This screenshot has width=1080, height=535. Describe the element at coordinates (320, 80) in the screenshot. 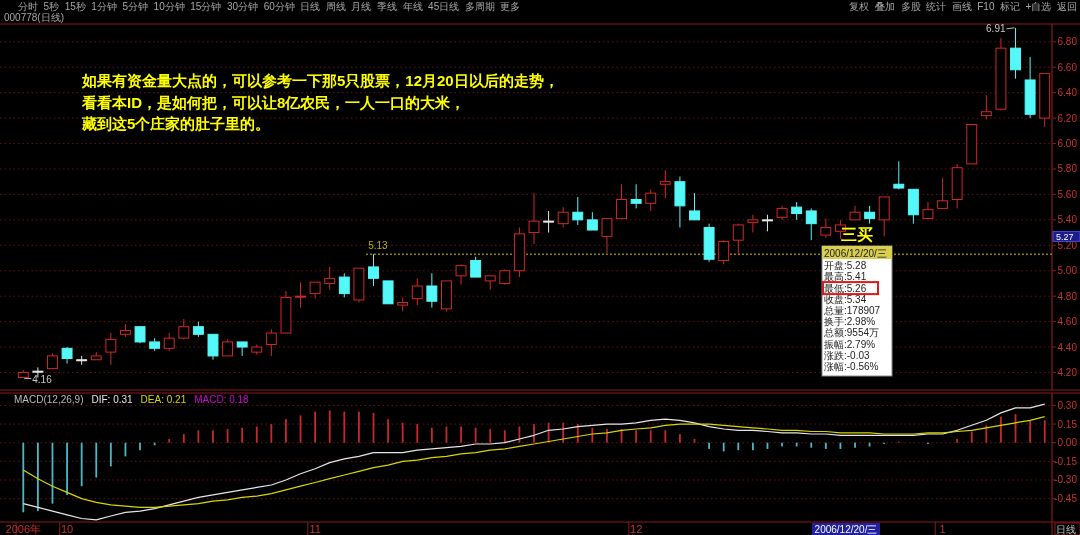

I see `annotation: 如果有资金量大点的，可以参考一下那5只股票，12月20日以后的走势，` at that location.